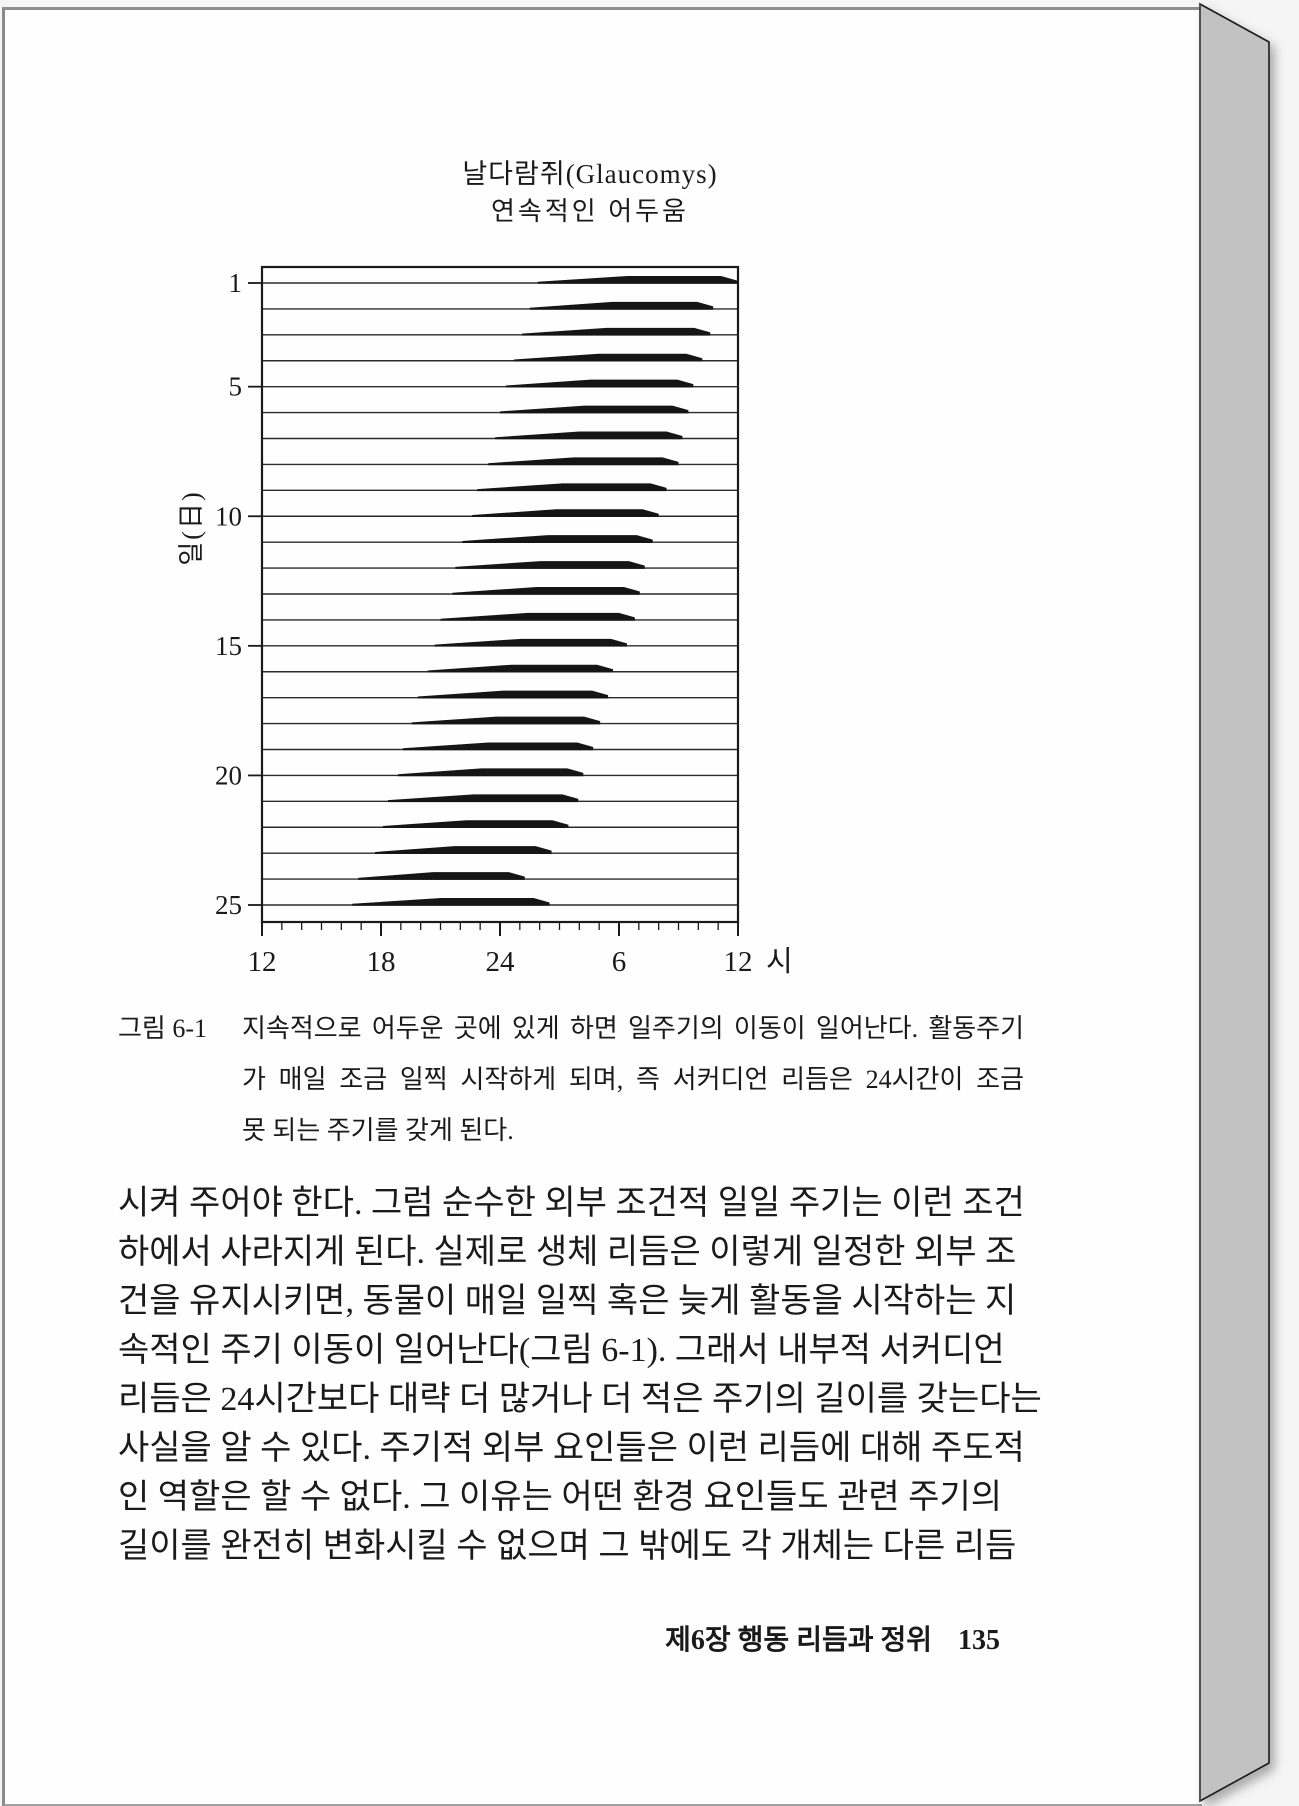 This screenshot has height=1806, width=1299. Describe the element at coordinates (567, 1546) in the screenshot. I see `body-line: 길이를 완전히 변화시킬 수 없으며 그 밖에도 각 개체는 다른 리듬` at that location.